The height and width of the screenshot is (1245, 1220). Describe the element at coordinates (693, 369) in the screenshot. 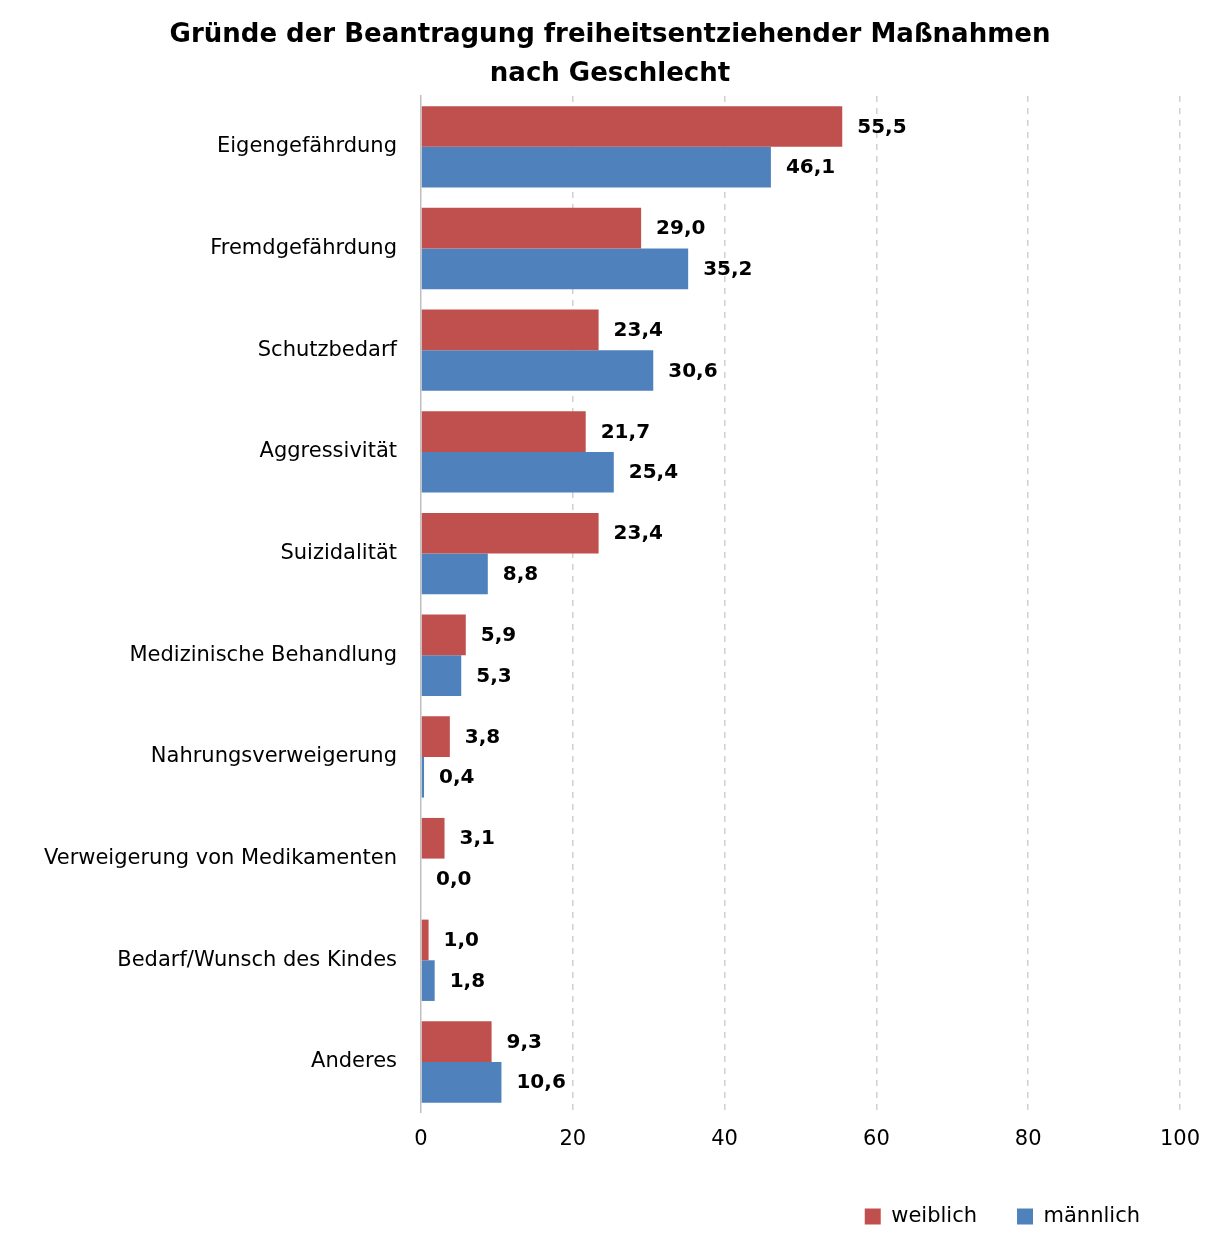

I see `text: 30,6` at that location.